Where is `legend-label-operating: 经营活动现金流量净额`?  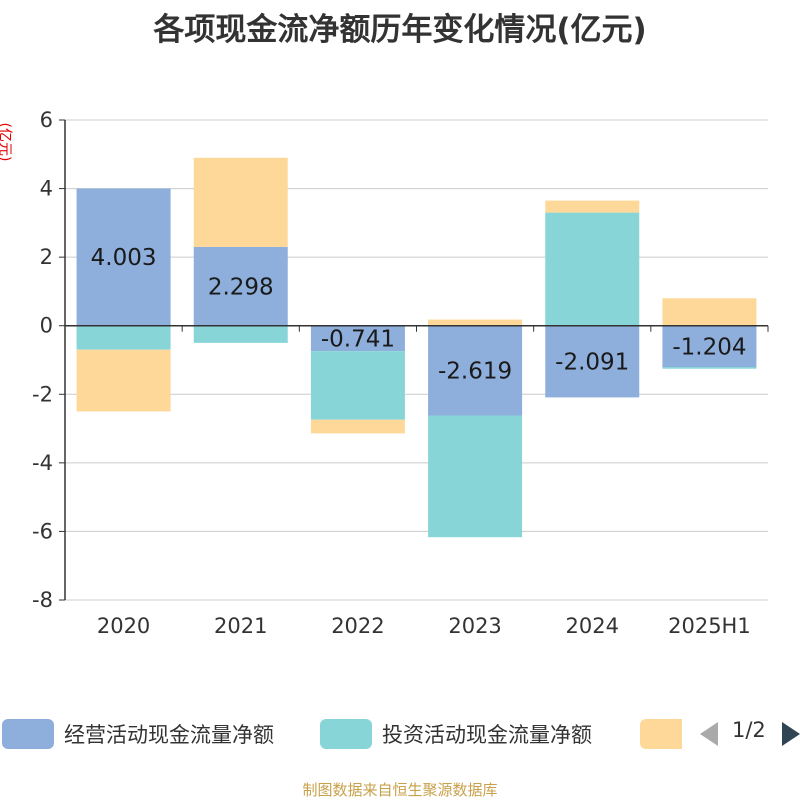 legend-label-operating: 经营活动现金流量净额 is located at coordinates (169, 735).